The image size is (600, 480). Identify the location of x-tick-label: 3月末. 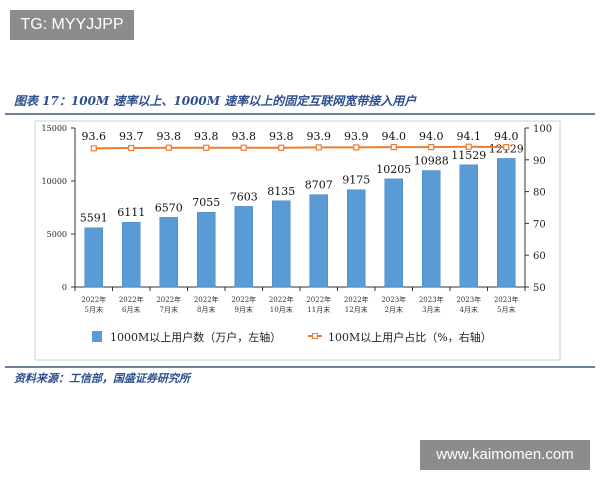
(431, 309).